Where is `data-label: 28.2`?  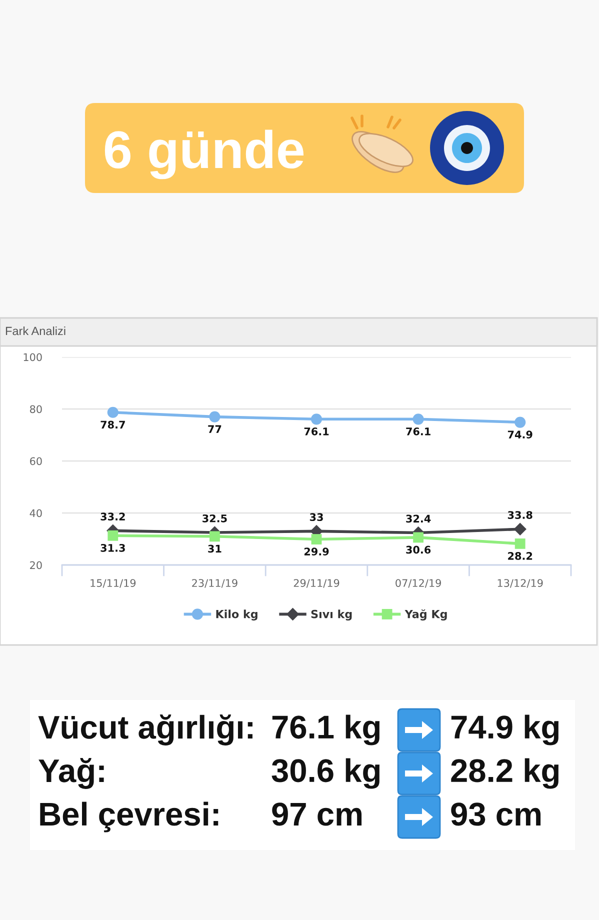
data-label: 28.2 is located at coordinates (520, 556).